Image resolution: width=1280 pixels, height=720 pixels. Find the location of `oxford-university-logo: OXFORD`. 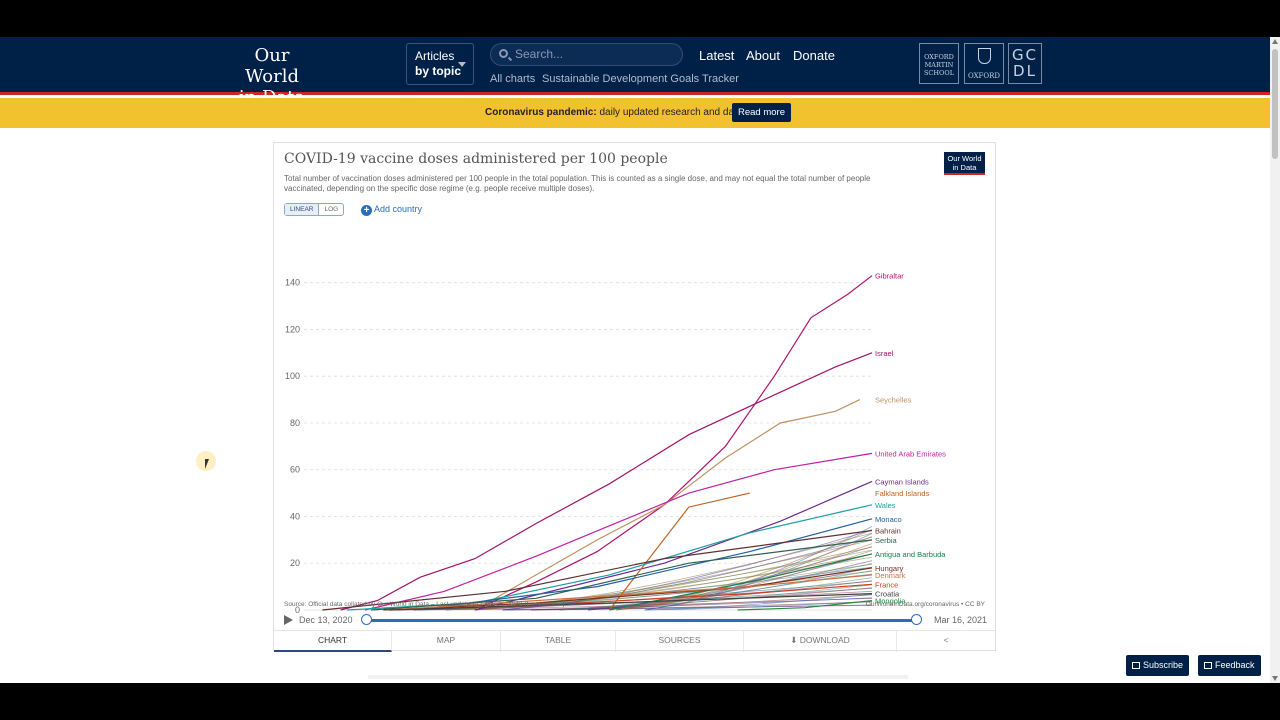

oxford-university-logo: OXFORD is located at coordinates (984, 63).